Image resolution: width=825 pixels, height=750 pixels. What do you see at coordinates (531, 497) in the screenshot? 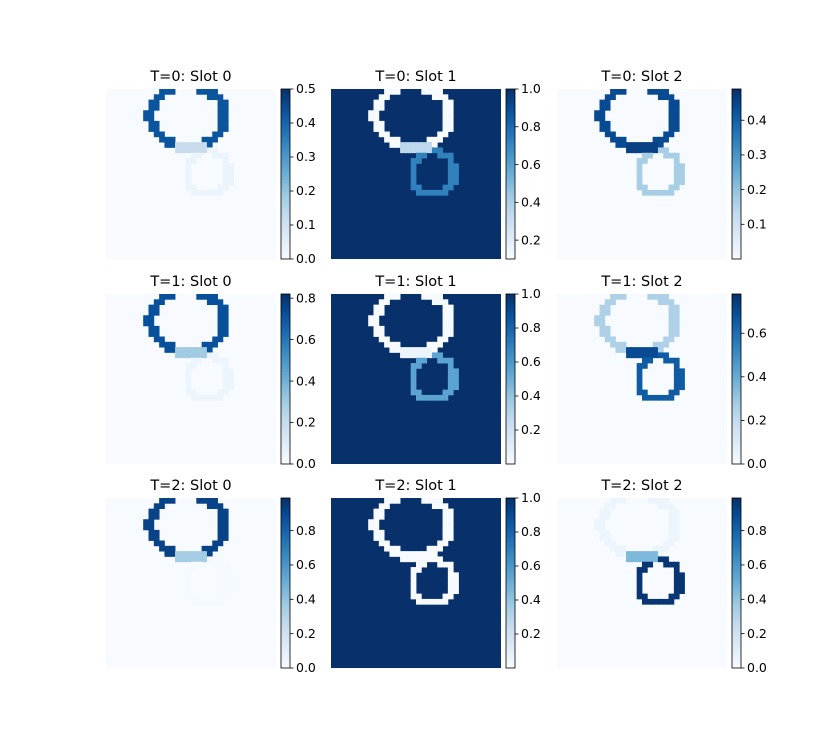
I see `colorbar-tick-label: 1.0` at bounding box center [531, 497].